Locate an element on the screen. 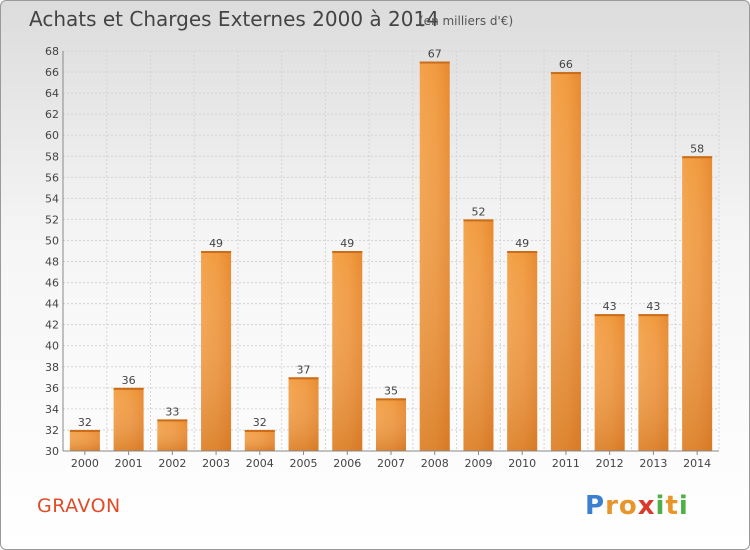 This screenshot has width=750, height=550. logo-letter: o is located at coordinates (628, 506).